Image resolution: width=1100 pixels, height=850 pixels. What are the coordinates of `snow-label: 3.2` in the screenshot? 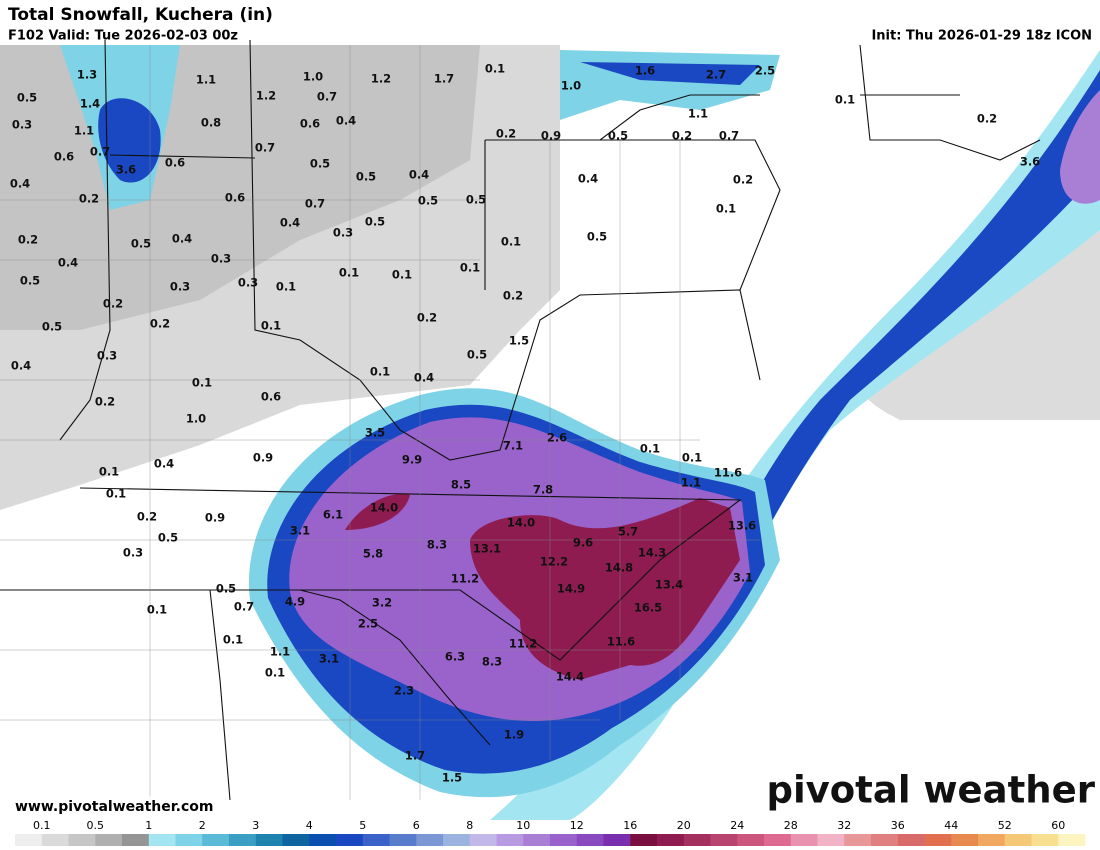 It's located at (382, 603).